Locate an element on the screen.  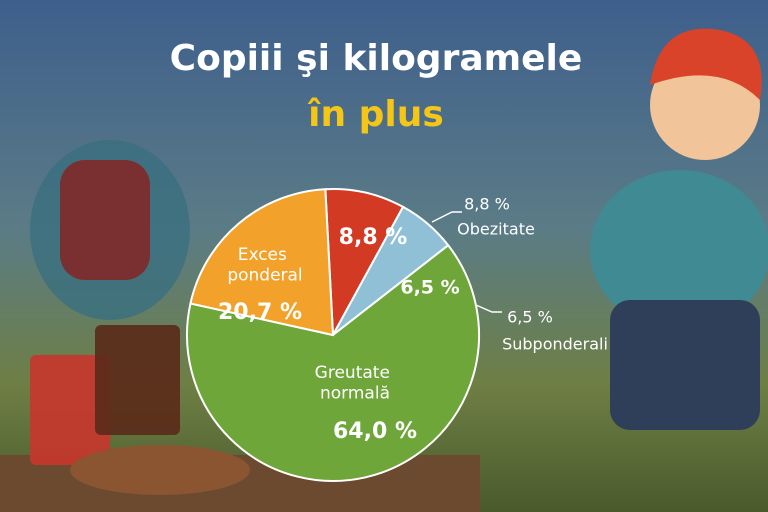
outside-category-label: Obezitate is located at coordinates (496, 229).